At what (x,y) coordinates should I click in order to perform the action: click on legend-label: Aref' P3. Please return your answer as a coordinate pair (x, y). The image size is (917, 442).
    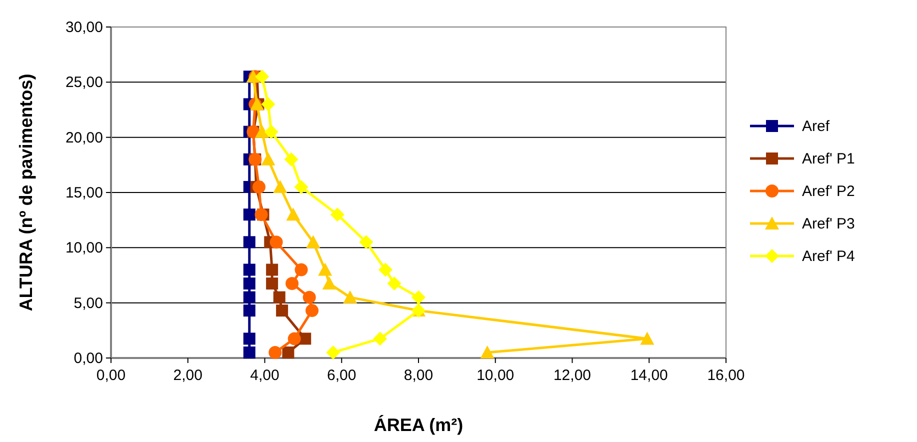
    Looking at the image, I should click on (828, 224).